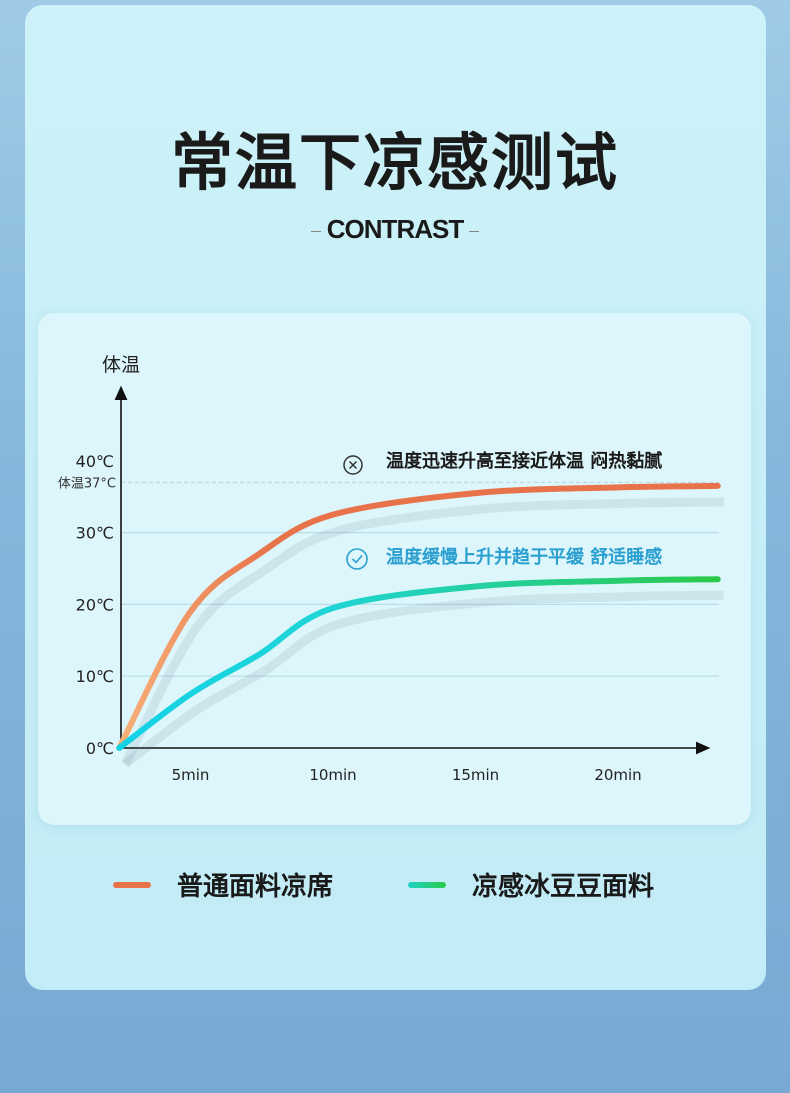 The height and width of the screenshot is (1093, 790). I want to click on y-tick-label: 10℃, so click(95, 676).